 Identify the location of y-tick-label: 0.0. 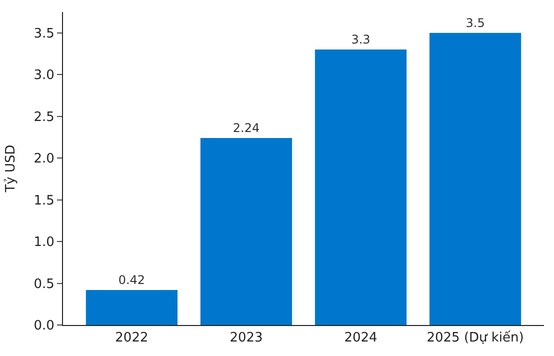
(44, 326).